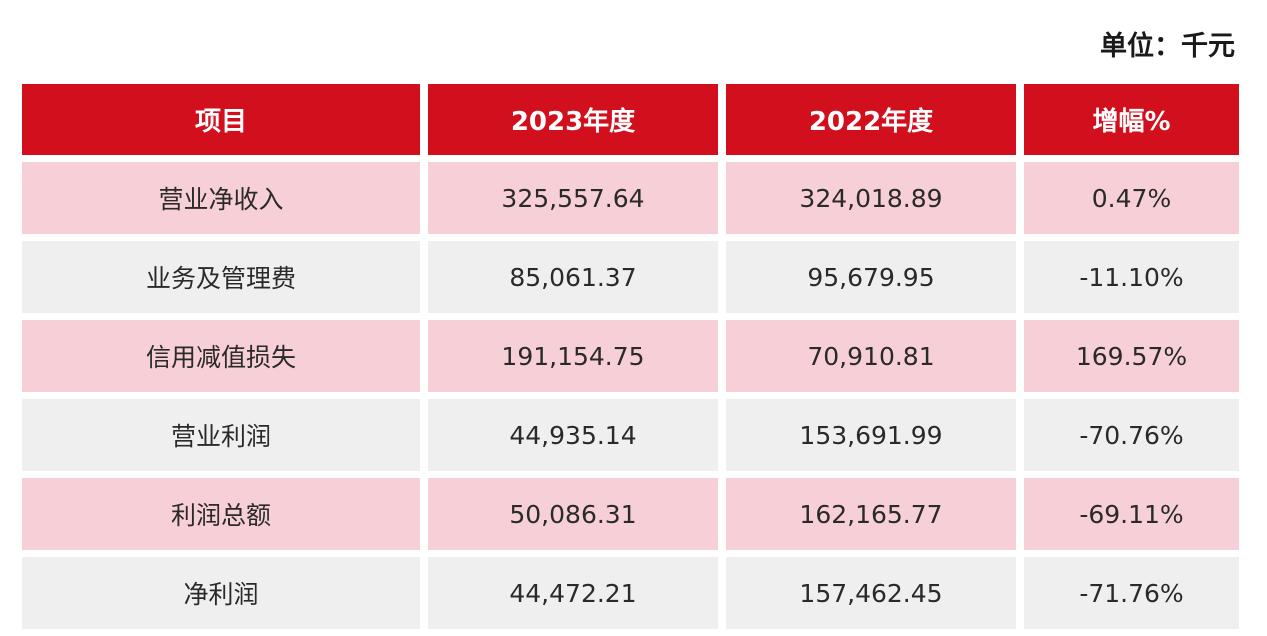 The height and width of the screenshot is (636, 1267). What do you see at coordinates (221, 119) in the screenshot?
I see `header-item: 项目` at bounding box center [221, 119].